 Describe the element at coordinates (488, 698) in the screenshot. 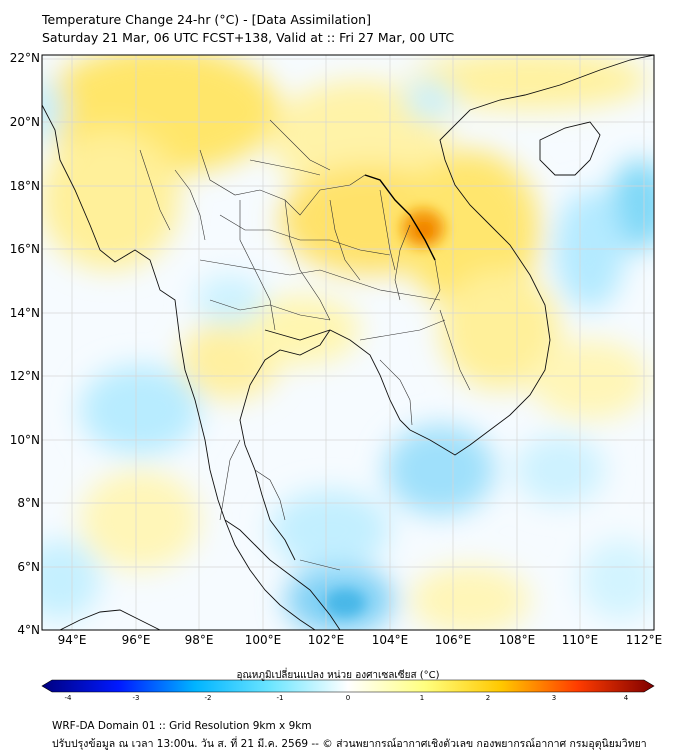

I see `colorbar-tick: 2` at that location.